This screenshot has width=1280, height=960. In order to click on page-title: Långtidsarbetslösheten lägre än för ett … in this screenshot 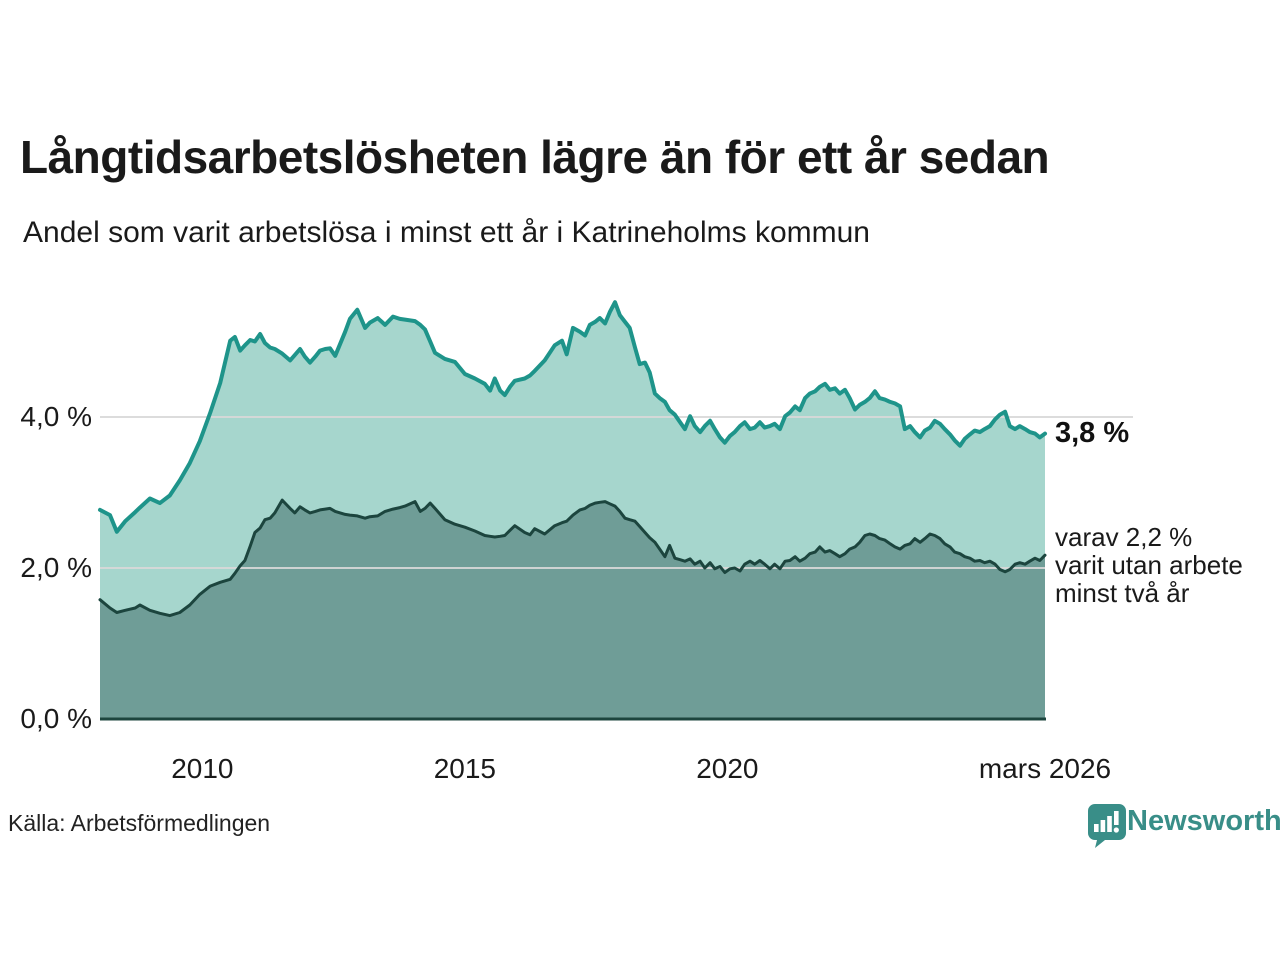, I will do `click(535, 157)`.